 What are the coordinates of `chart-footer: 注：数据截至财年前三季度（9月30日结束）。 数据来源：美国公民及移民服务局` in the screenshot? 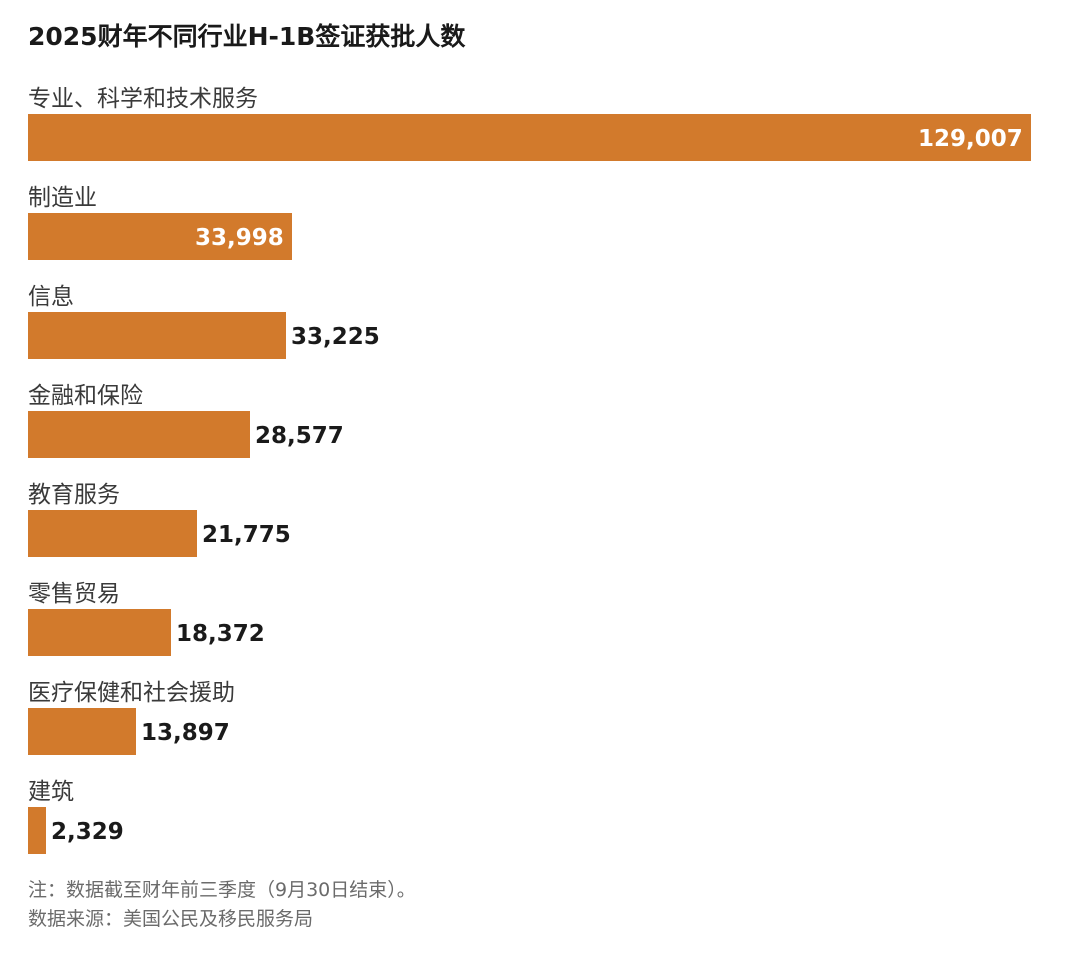 It's located at (222, 905).